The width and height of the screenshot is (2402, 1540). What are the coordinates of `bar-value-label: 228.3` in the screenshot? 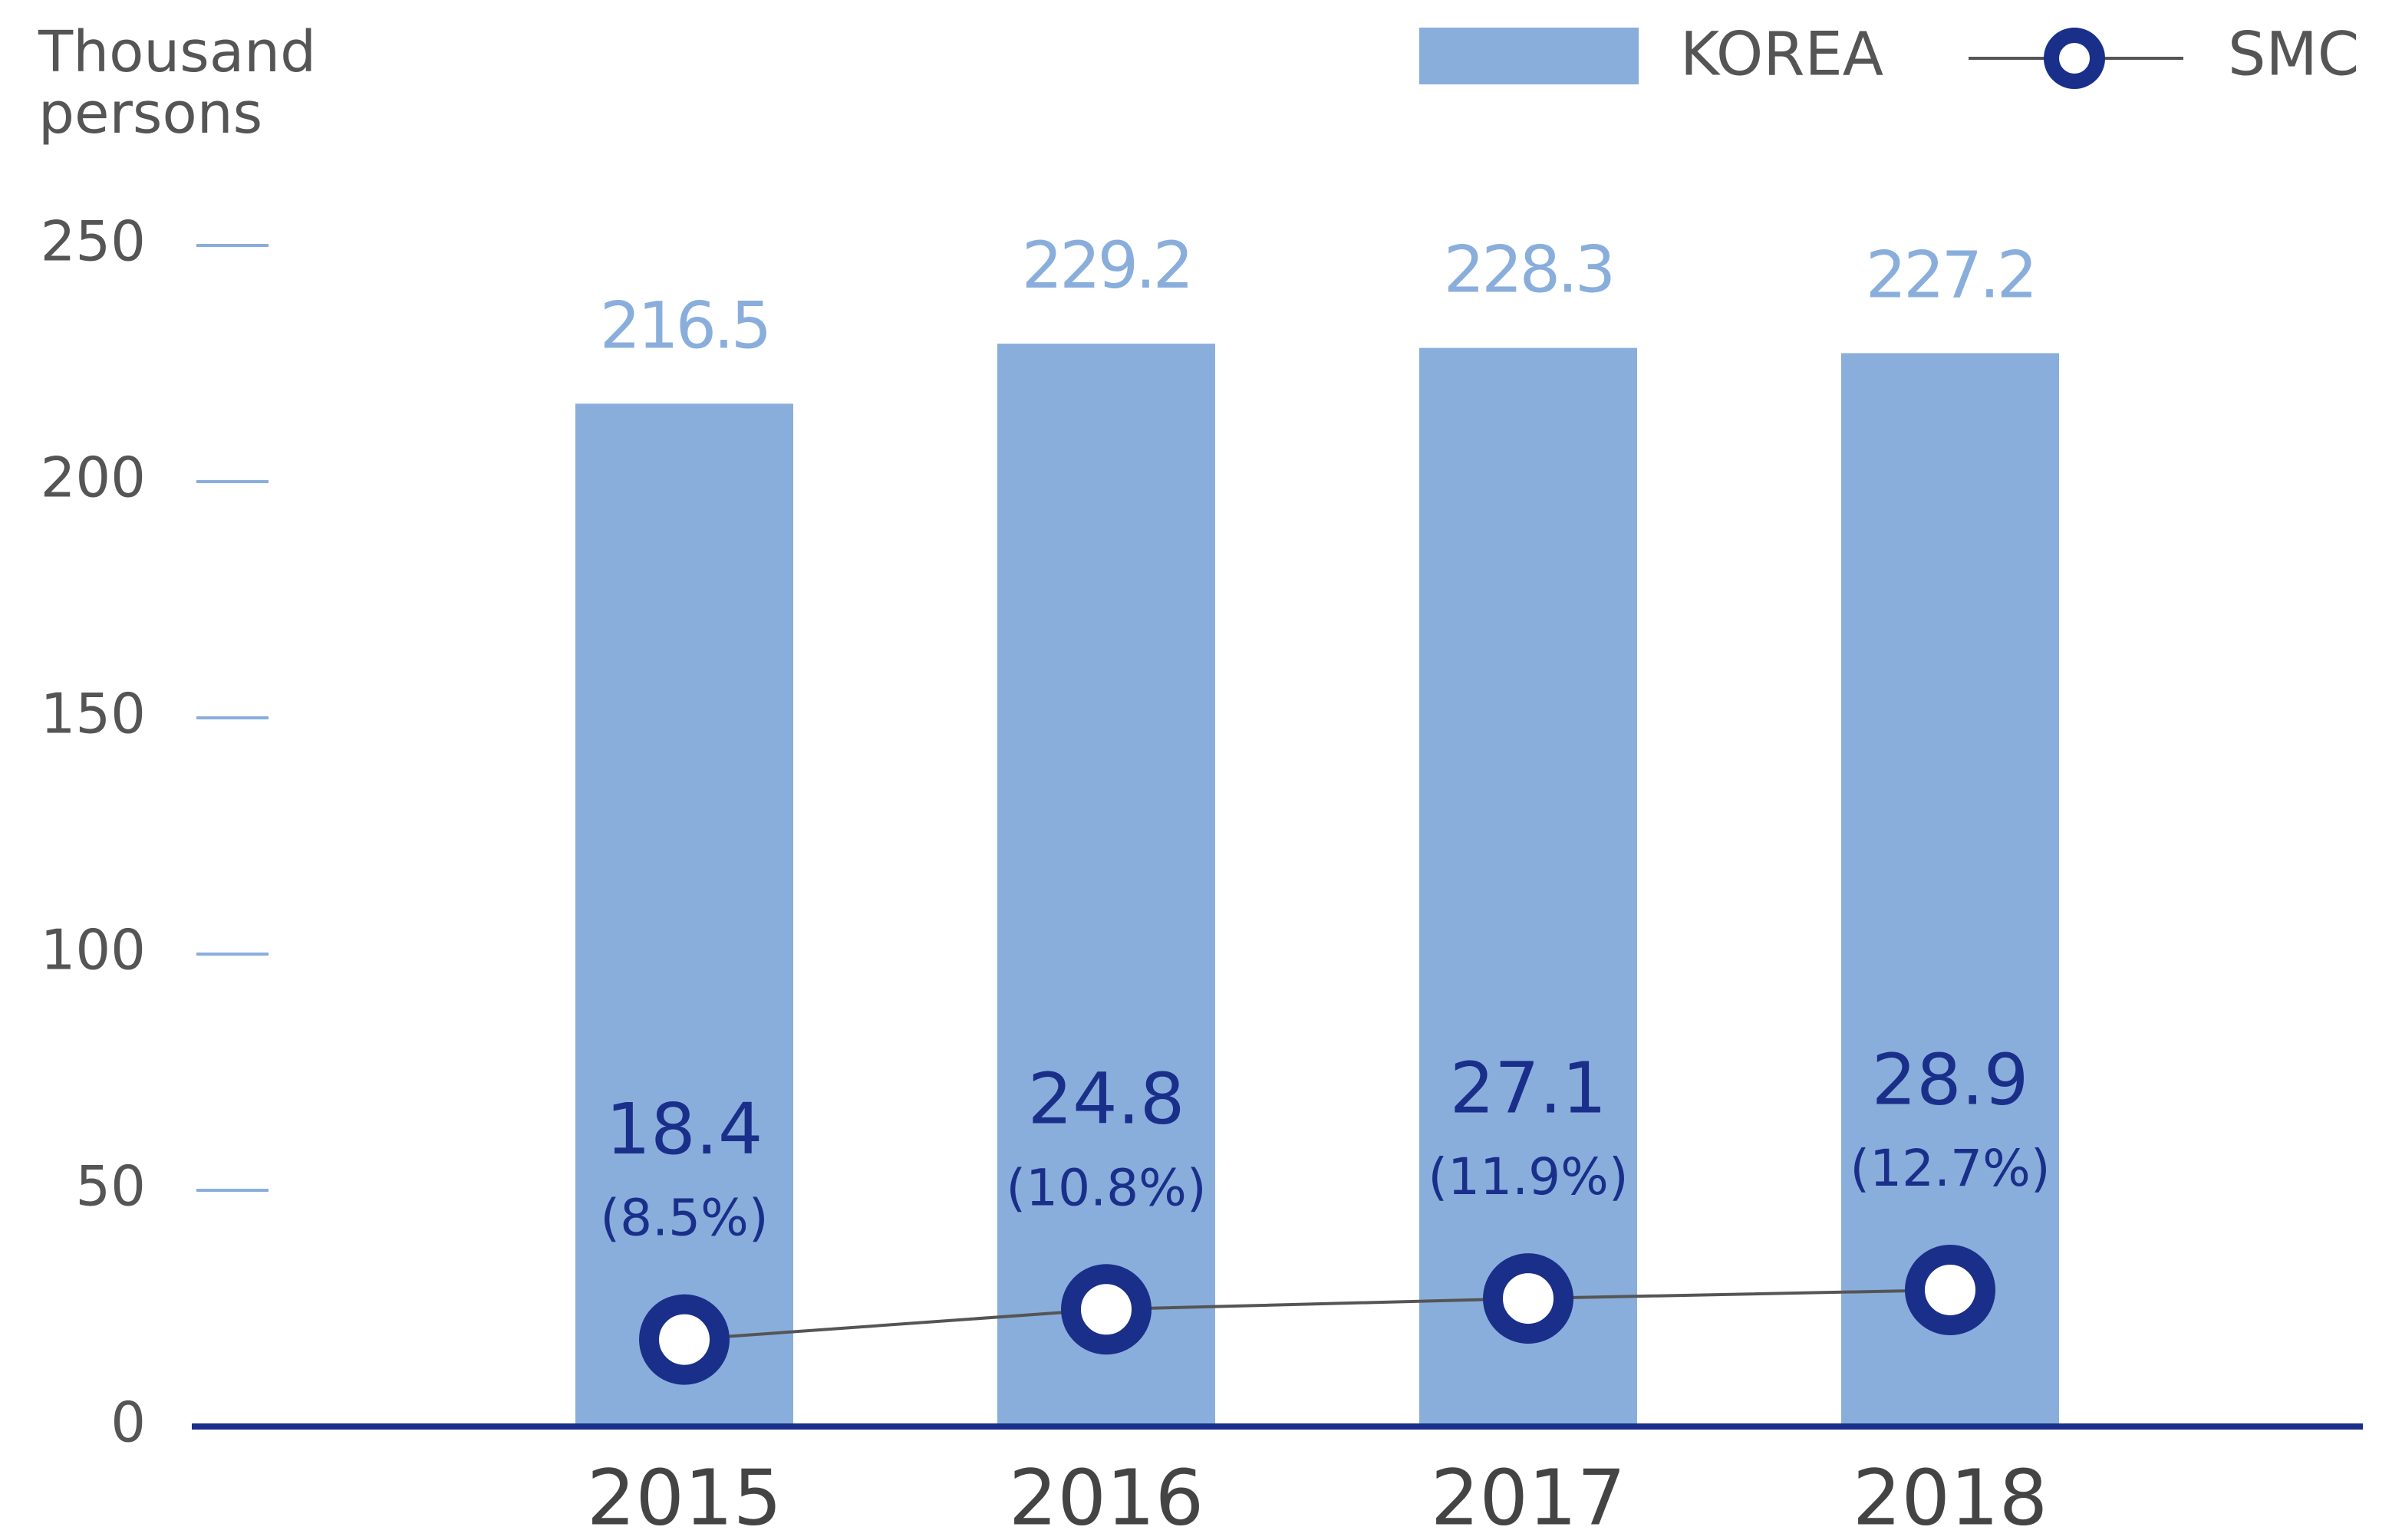 It's located at (1528, 270).